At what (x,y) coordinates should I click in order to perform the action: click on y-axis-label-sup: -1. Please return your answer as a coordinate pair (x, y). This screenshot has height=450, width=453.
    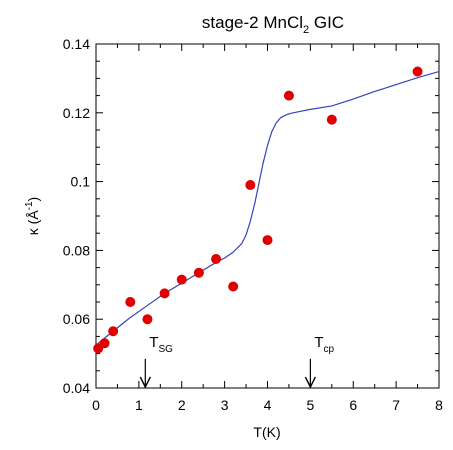
    Looking at the image, I should click on (29, 205).